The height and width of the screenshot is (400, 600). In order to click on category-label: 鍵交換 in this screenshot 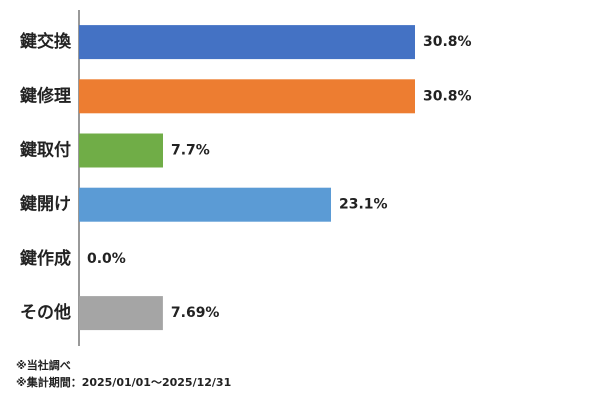, I will do `click(46, 41)`.